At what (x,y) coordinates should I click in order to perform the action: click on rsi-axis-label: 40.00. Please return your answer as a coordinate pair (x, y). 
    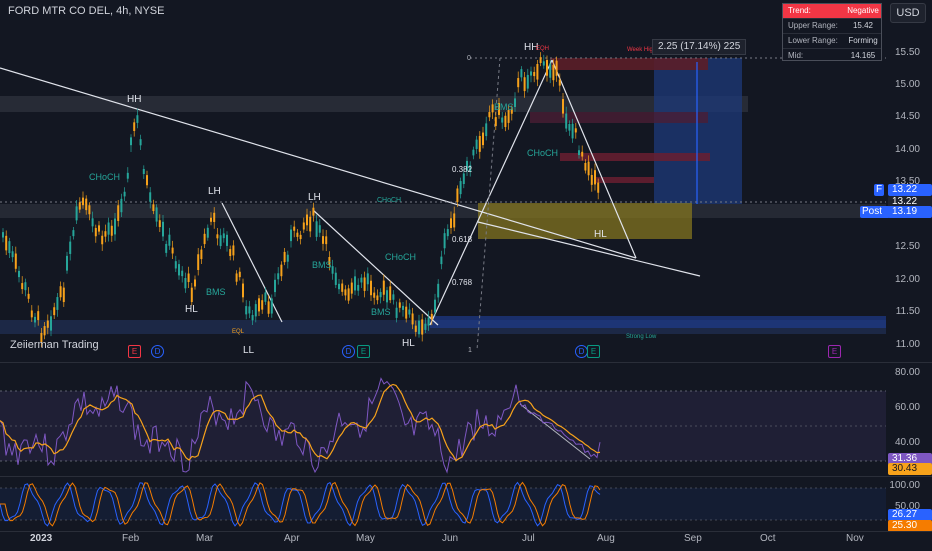
    Looking at the image, I should click on (907, 443).